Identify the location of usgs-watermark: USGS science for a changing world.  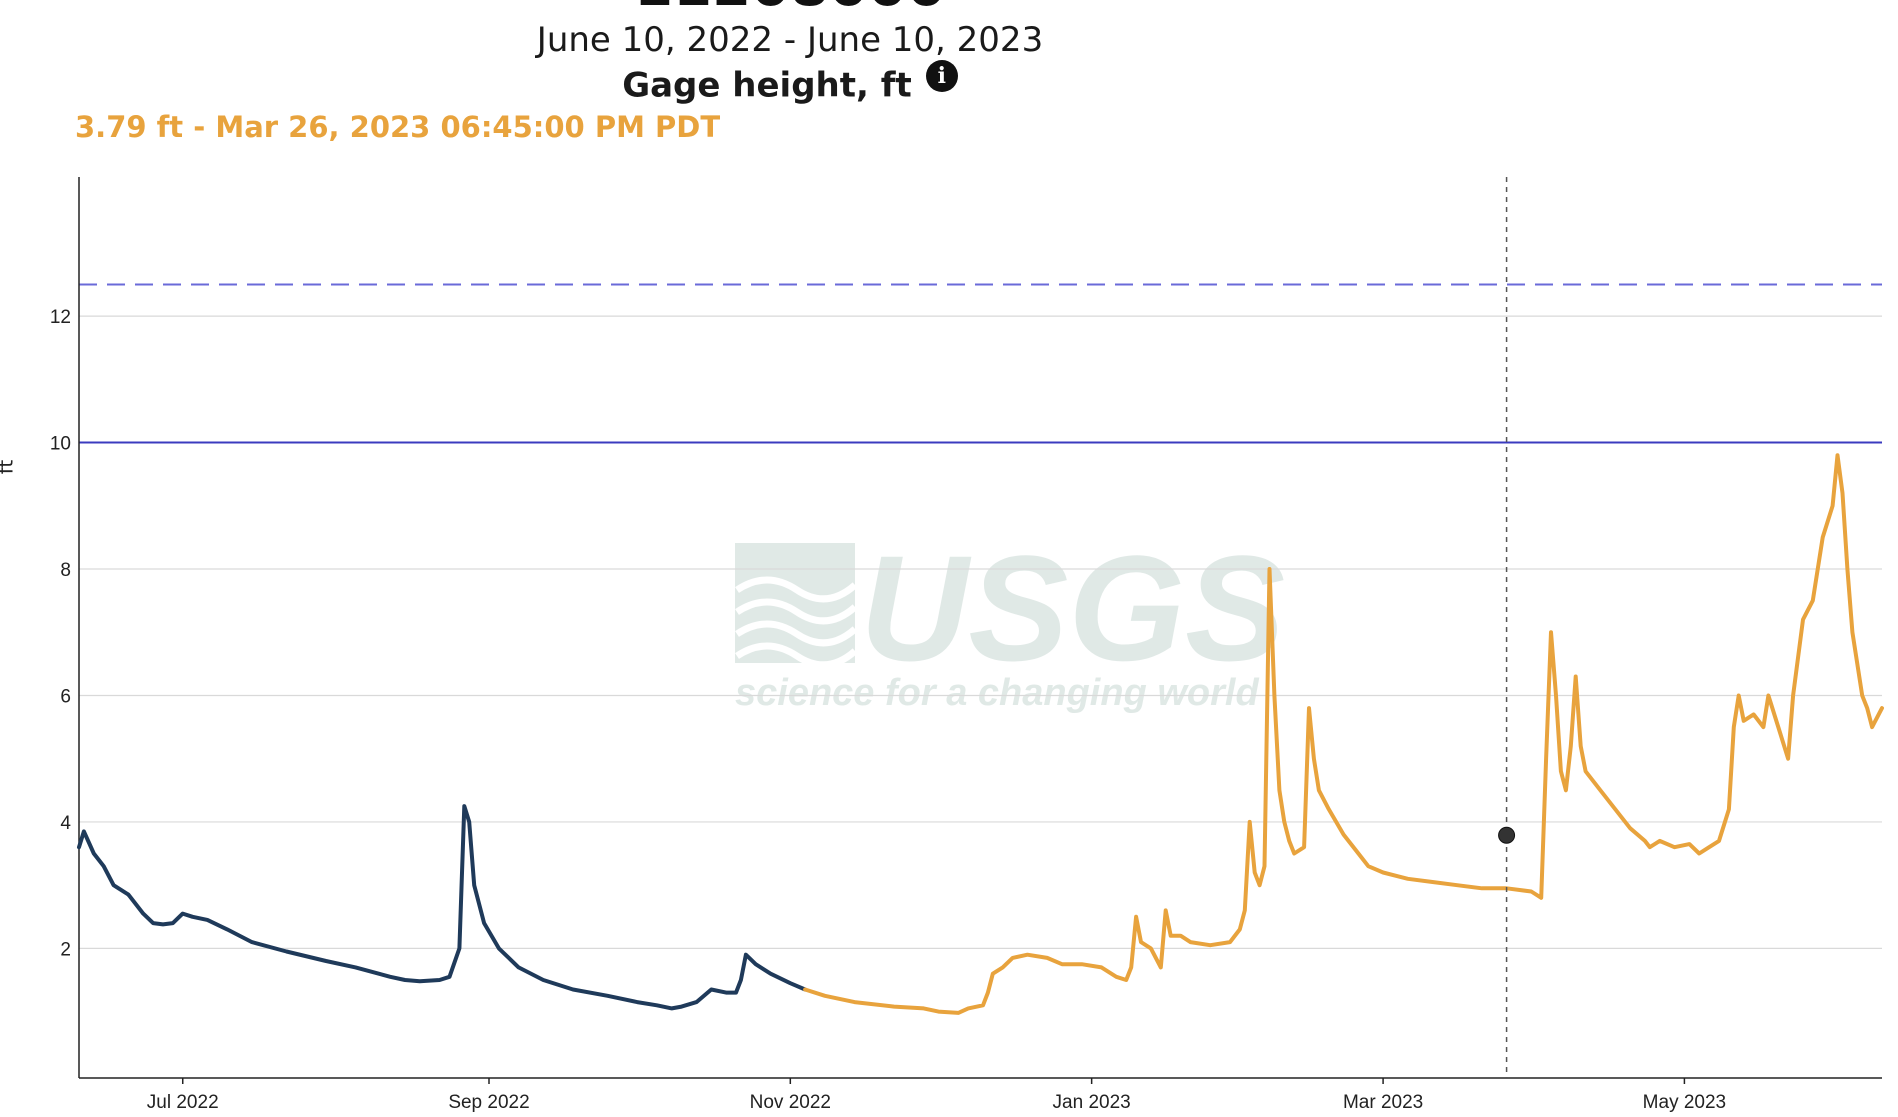
(1010, 619).